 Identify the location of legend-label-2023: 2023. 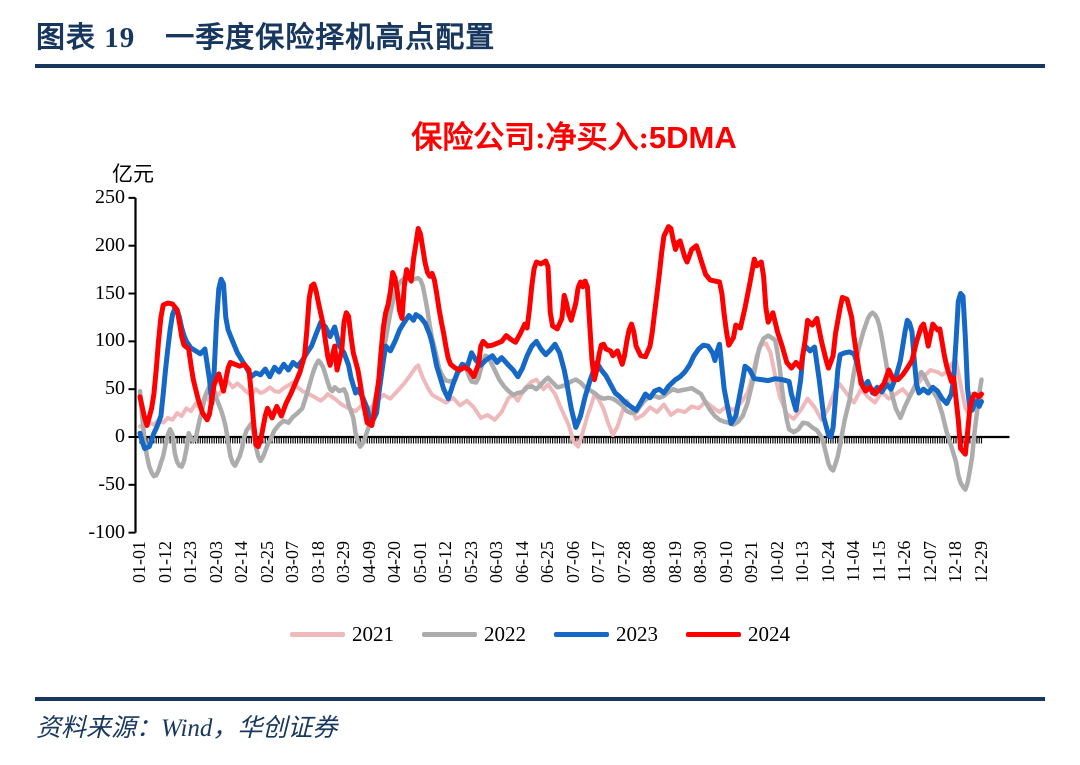
(637, 634).